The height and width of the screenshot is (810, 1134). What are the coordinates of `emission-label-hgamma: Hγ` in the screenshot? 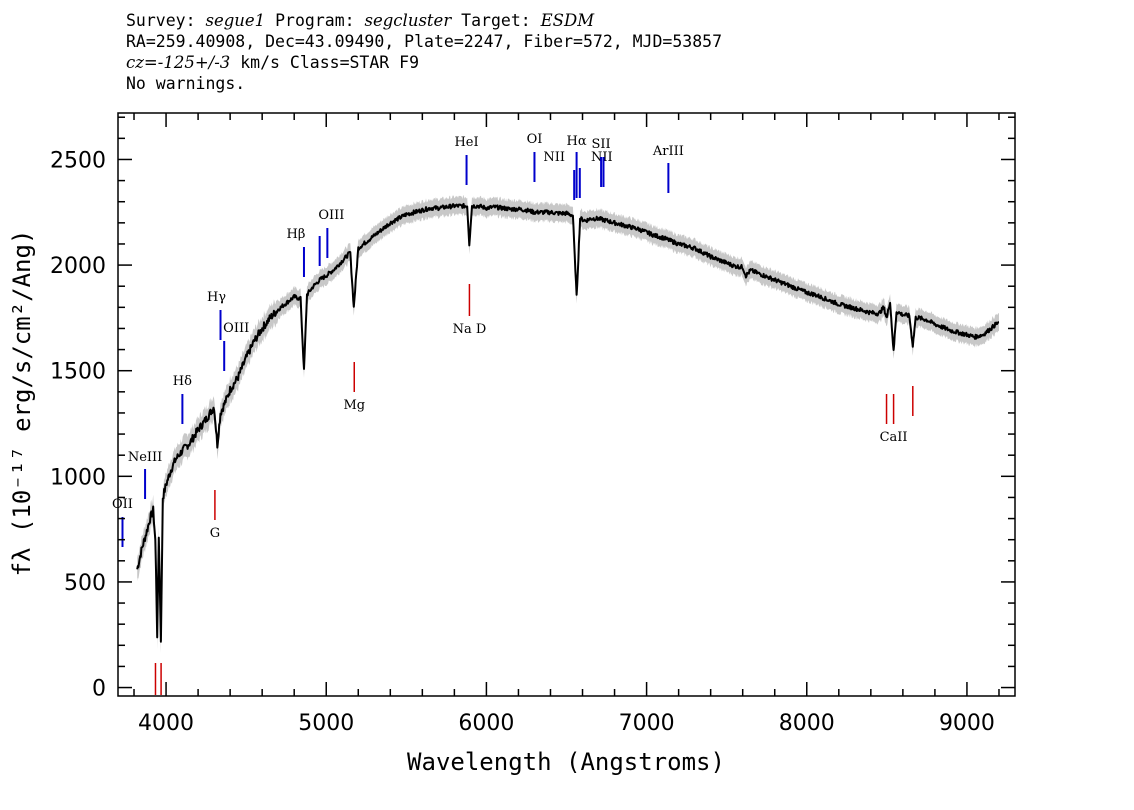 It's located at (216, 297).